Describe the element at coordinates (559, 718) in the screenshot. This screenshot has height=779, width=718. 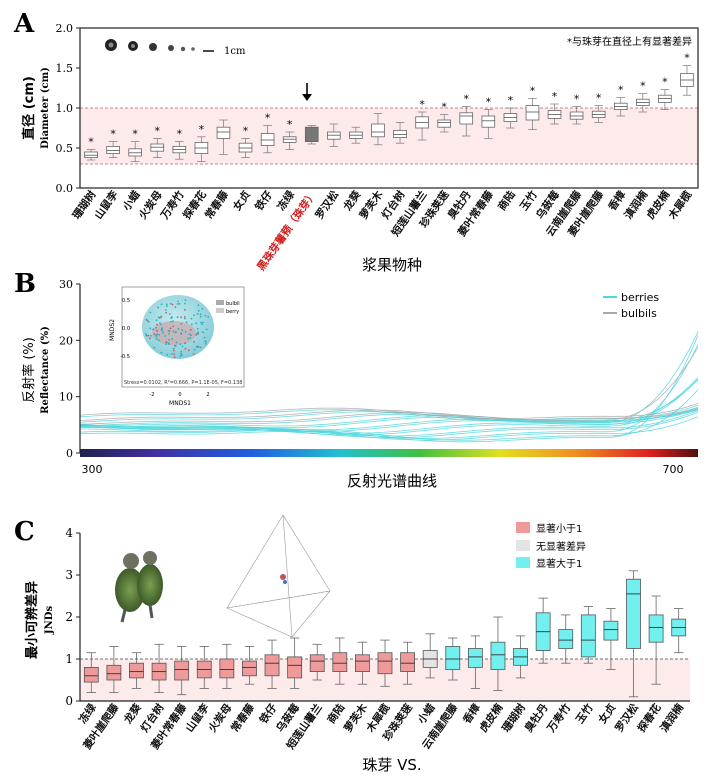
I see `category-label: 万寿竹` at that location.